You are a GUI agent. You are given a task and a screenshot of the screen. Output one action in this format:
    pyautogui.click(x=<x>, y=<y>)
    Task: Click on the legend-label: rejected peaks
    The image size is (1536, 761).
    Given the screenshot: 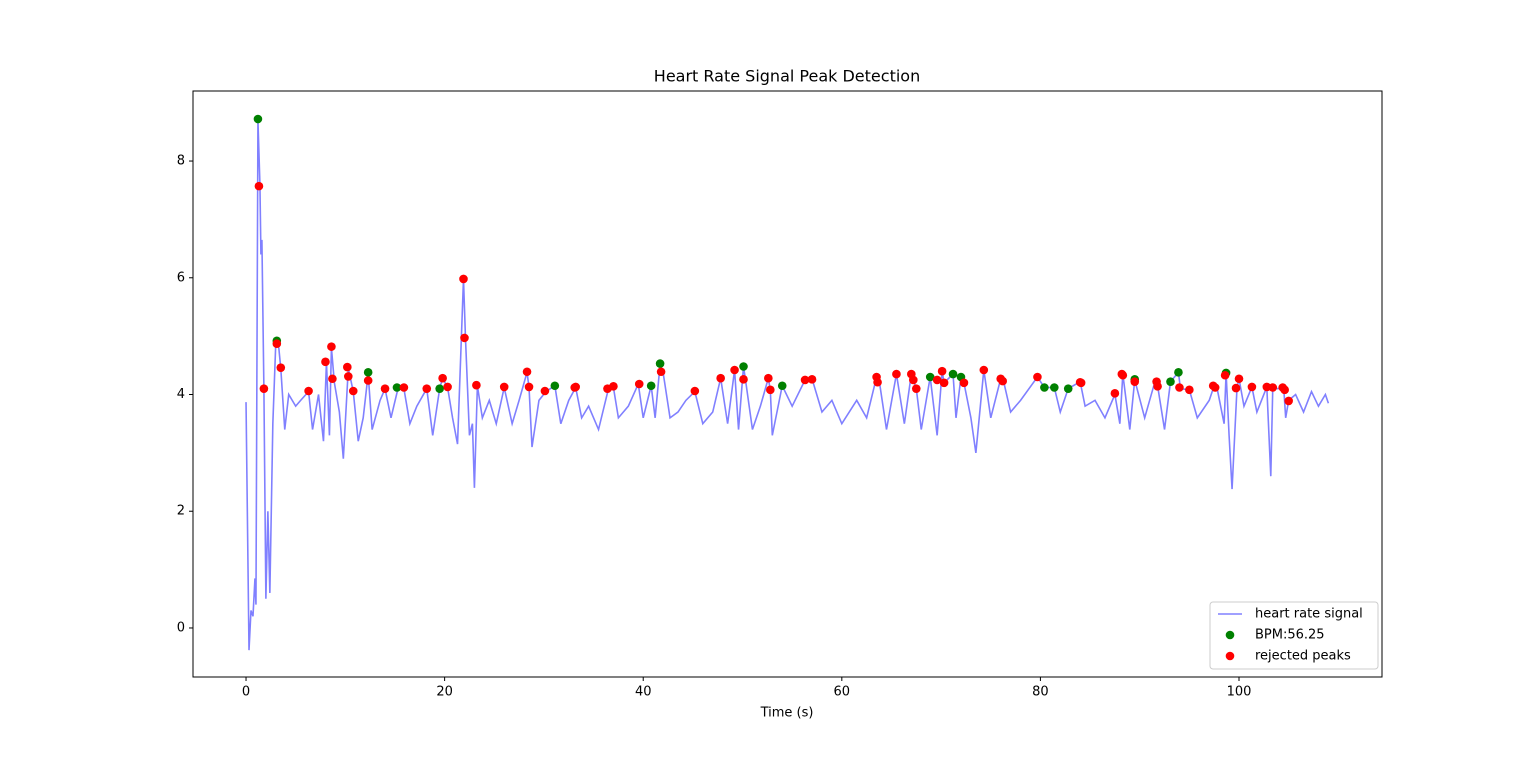 What is the action you would take?
    pyautogui.click(x=1303, y=656)
    